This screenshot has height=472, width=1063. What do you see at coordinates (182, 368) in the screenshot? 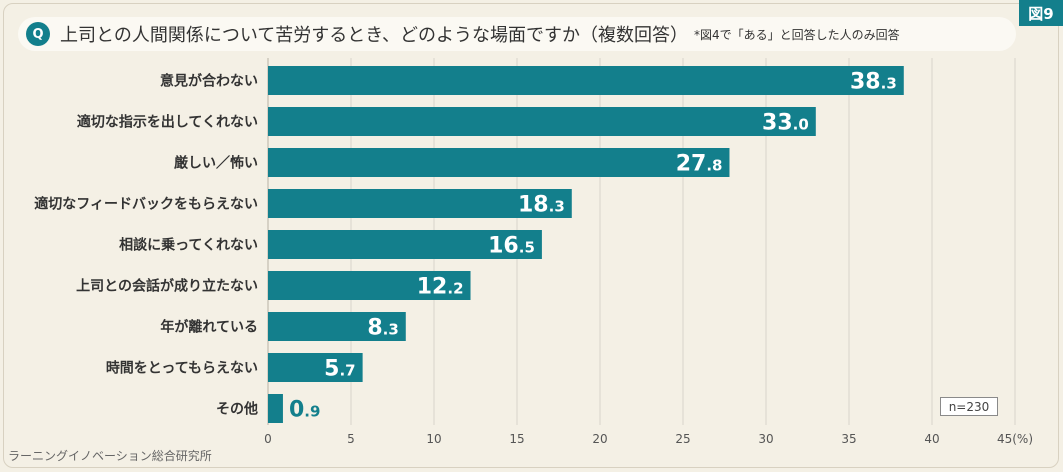
I see `category-label: 時間をとってもらえない` at bounding box center [182, 368].